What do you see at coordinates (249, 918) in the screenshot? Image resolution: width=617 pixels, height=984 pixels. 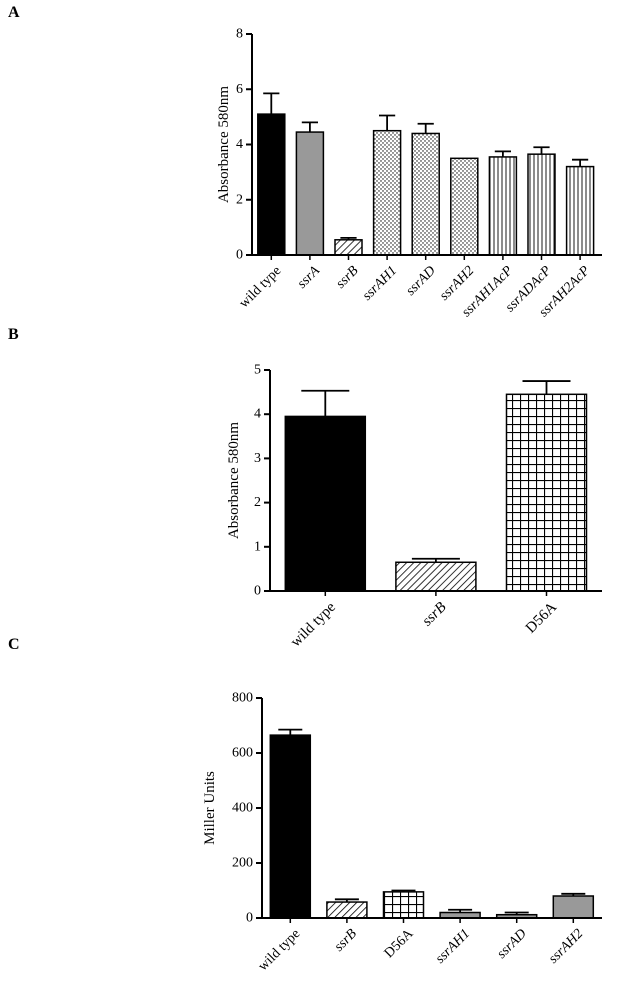 I see `panel-c-y-tick-label: 0` at bounding box center [249, 918].